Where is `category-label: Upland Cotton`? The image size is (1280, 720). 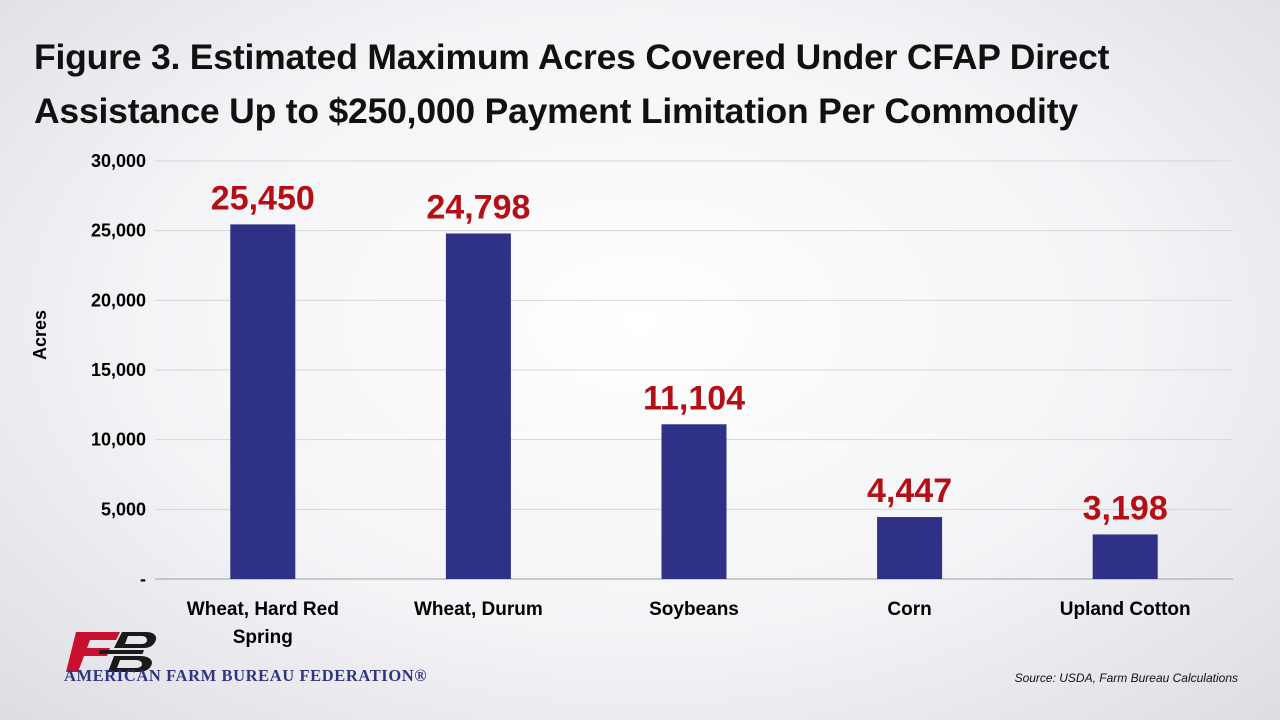
category-label: Upland Cotton is located at coordinates (1125, 609).